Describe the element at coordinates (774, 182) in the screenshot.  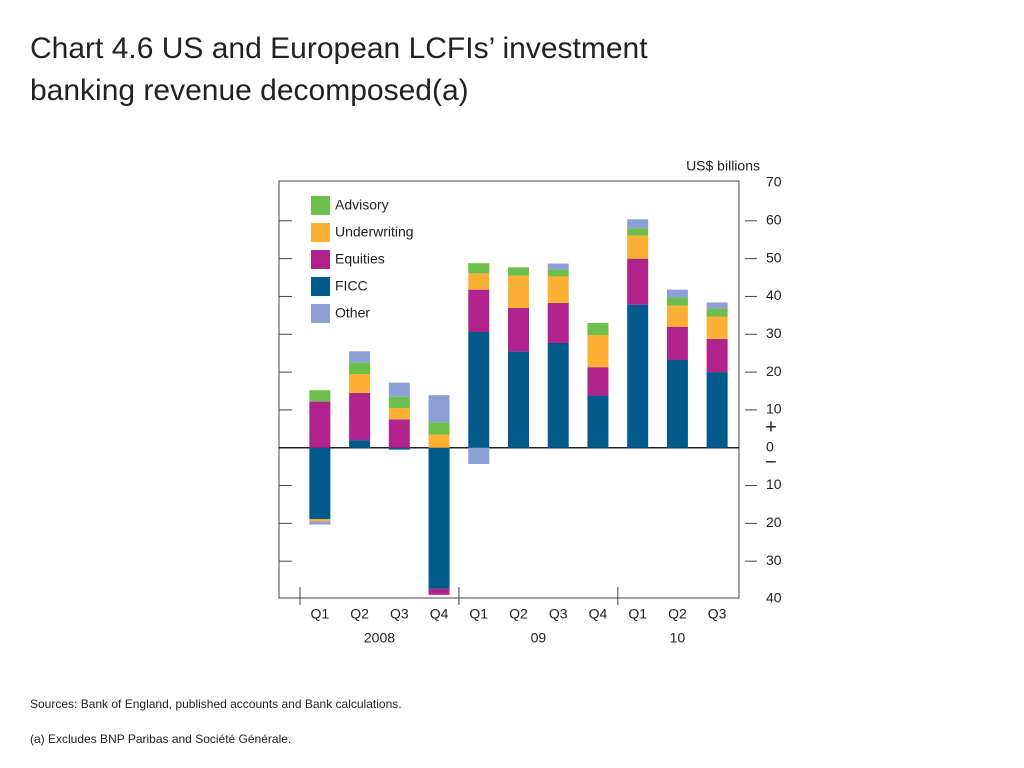
I see `y-tick-label: 70` at that location.